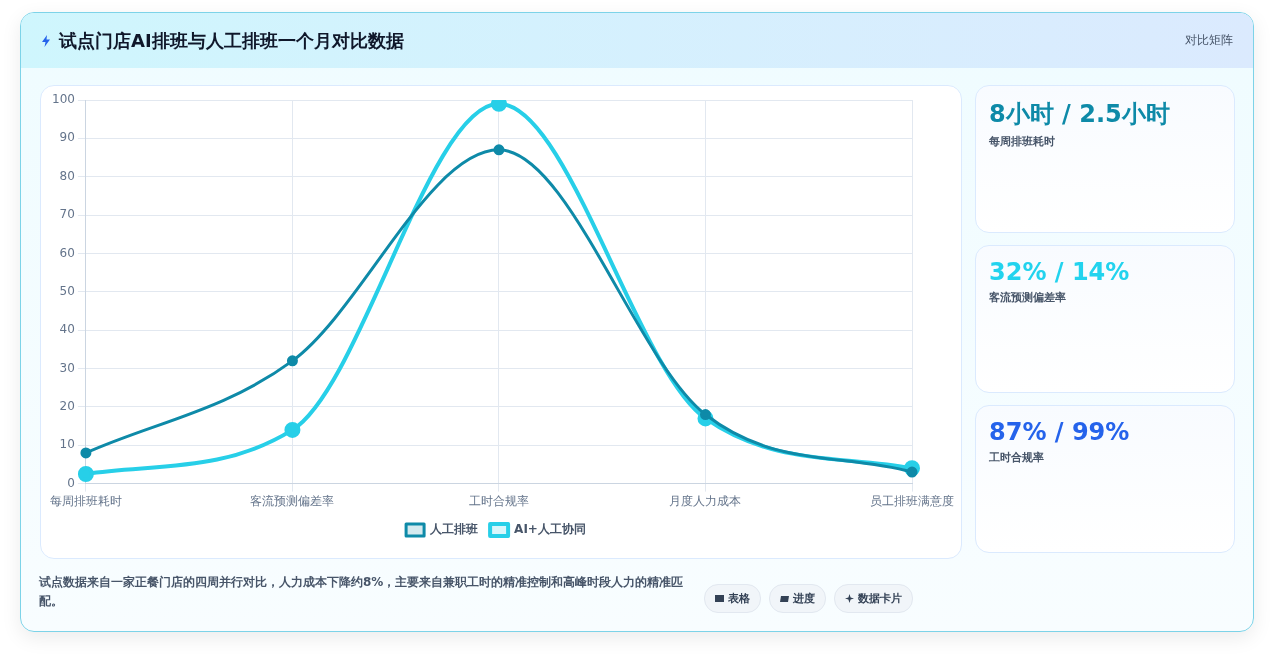 The image size is (1273, 659). What do you see at coordinates (67, 406) in the screenshot?
I see `y-tick-label: 20` at bounding box center [67, 406].